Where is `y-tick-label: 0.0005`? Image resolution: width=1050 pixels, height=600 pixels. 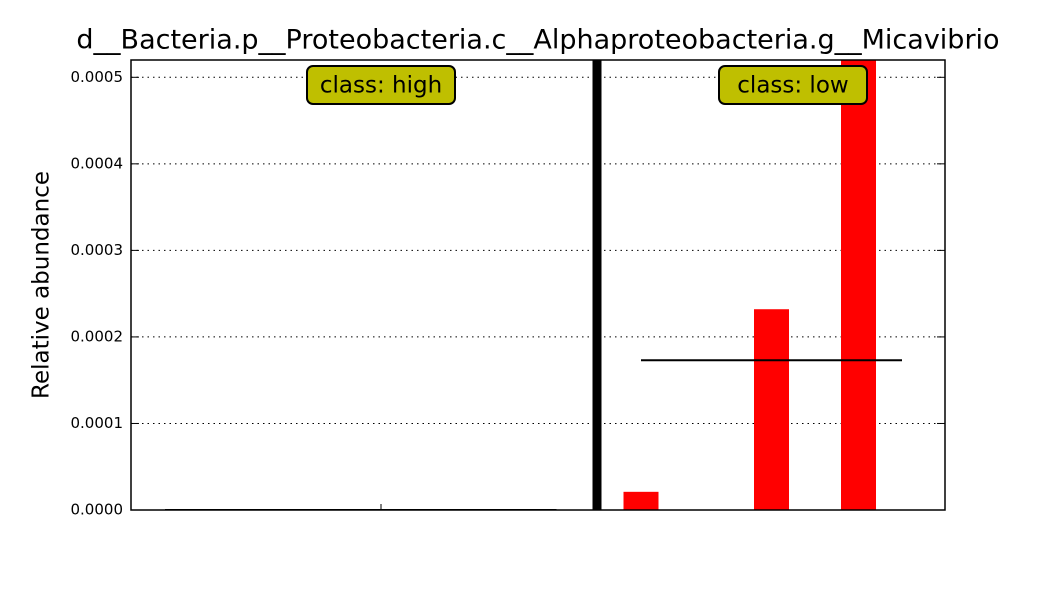 y-tick-label: 0.0005 is located at coordinates (97, 77).